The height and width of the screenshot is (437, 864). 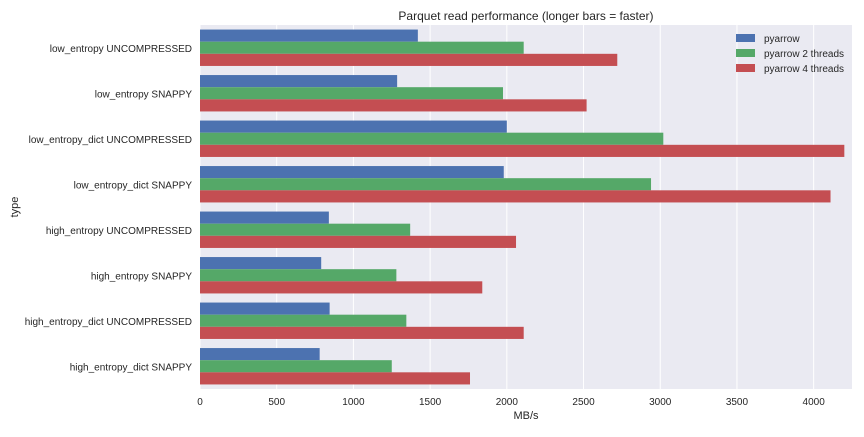 I want to click on y-tick-label: high_entropy_dict UNCOMPRESSED, so click(x=108, y=322).